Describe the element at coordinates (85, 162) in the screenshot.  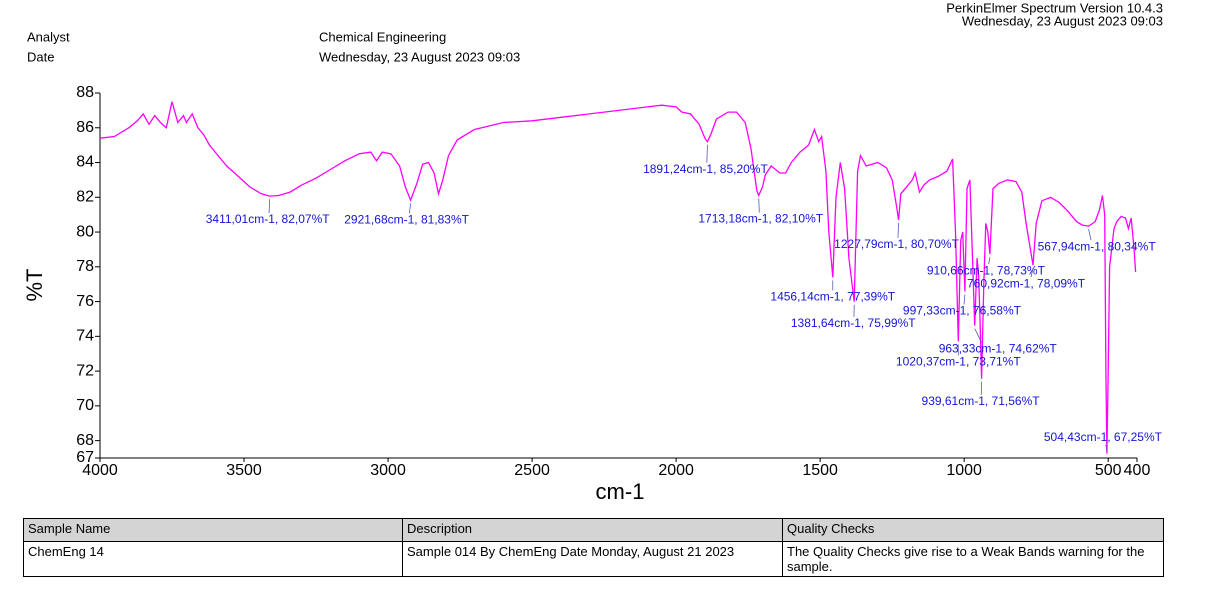
I see `y-tick-label: 84` at that location.